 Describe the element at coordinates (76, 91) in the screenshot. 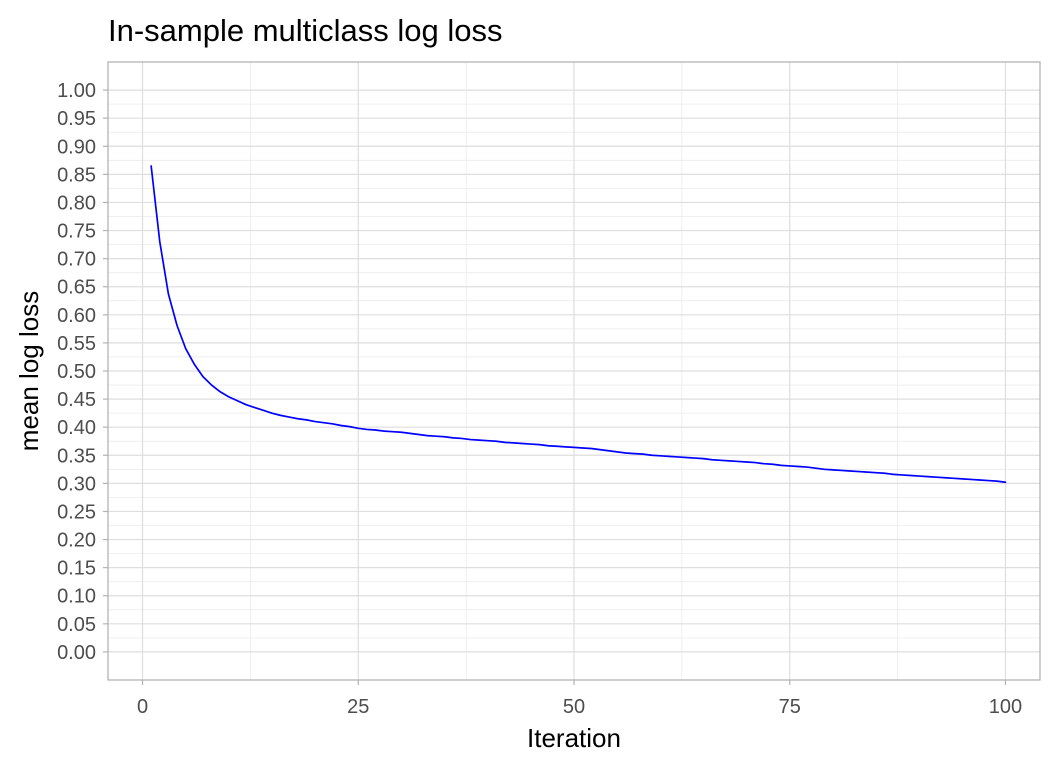

I see `y-tick-label: 1.00` at that location.